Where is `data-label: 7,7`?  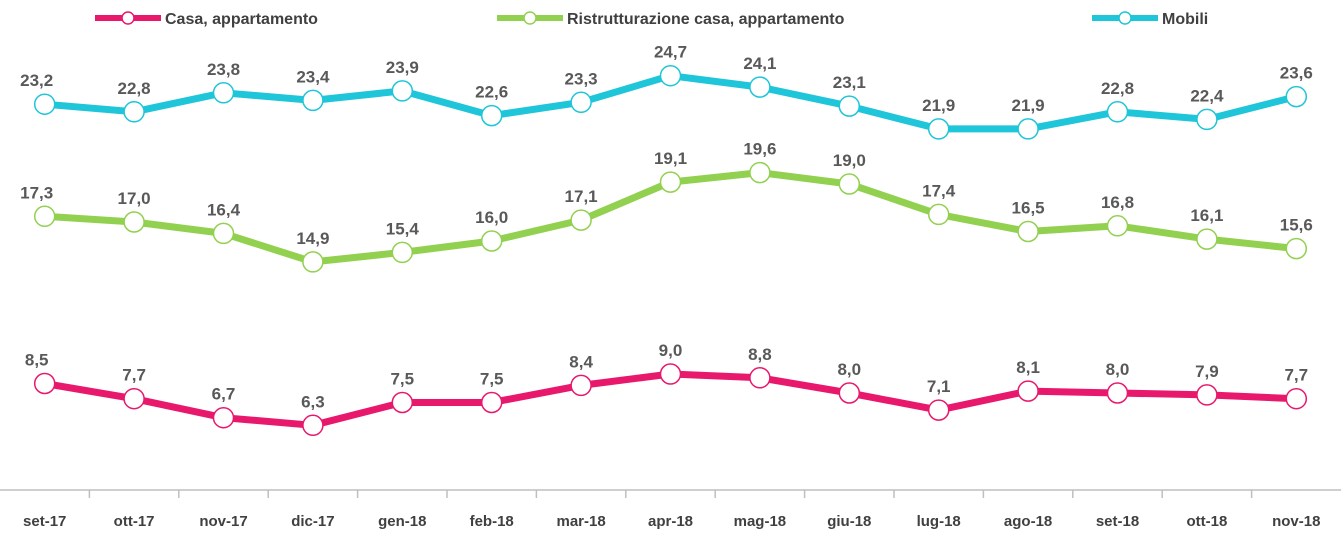 data-label: 7,7 is located at coordinates (1296, 375).